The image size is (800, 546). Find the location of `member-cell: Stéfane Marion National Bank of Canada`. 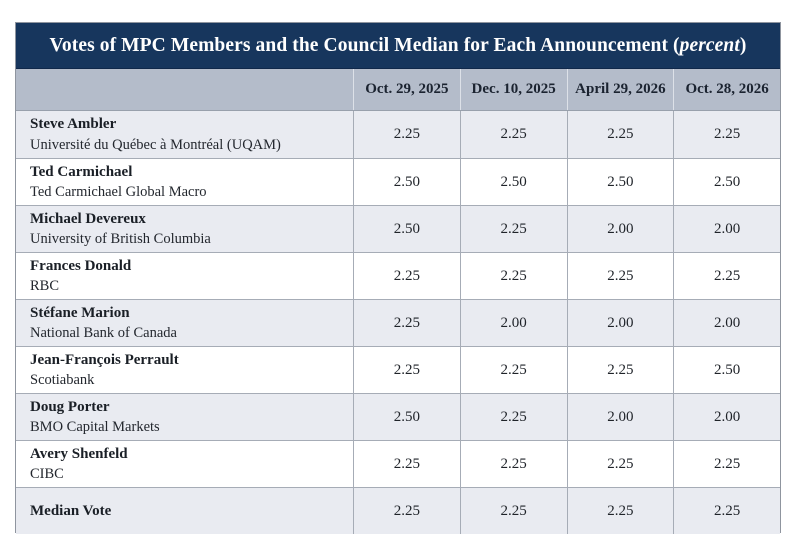

member-cell: Stéfane Marion National Bank of Canada is located at coordinates (184, 323).